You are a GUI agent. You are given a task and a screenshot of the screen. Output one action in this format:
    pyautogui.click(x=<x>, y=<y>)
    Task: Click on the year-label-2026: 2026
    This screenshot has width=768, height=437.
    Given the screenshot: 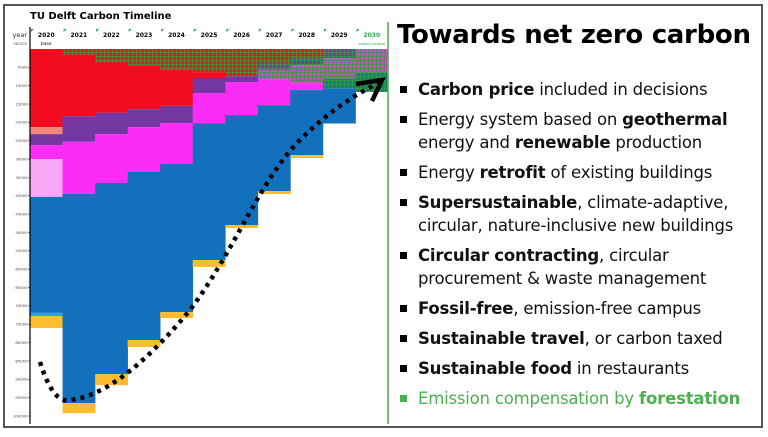 What is the action you would take?
    pyautogui.click(x=241, y=35)
    